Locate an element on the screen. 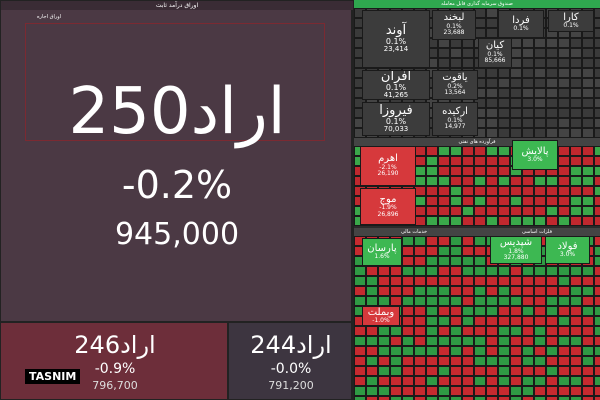 The width and height of the screenshot is (600, 400). stock-tile: فولاد 3.0% is located at coordinates (567, 250).